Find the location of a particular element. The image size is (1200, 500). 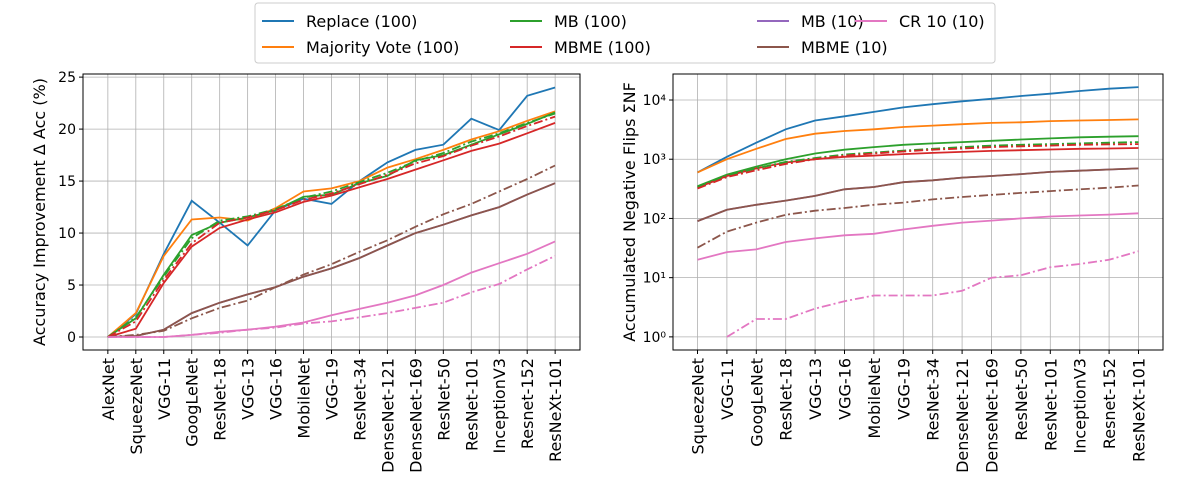

y-tick-label: 10⁰ is located at coordinates (655, 338).